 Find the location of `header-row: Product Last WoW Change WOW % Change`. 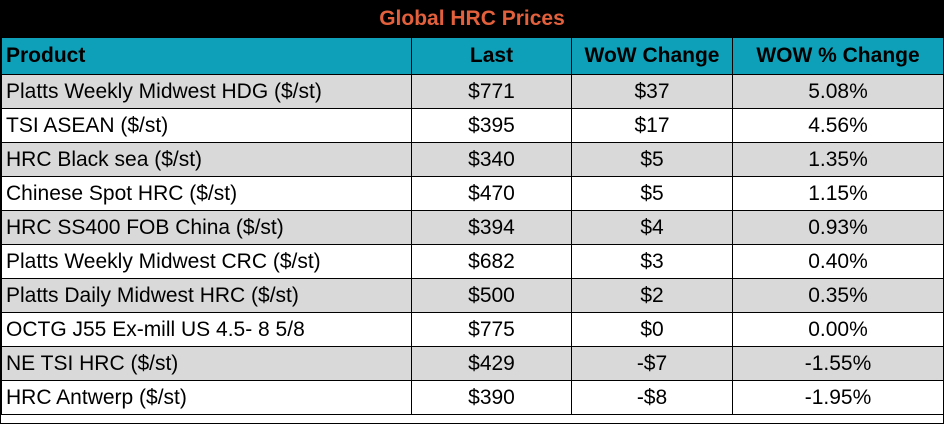

header-row: Product Last WoW Change WOW % Change is located at coordinates (472, 56).